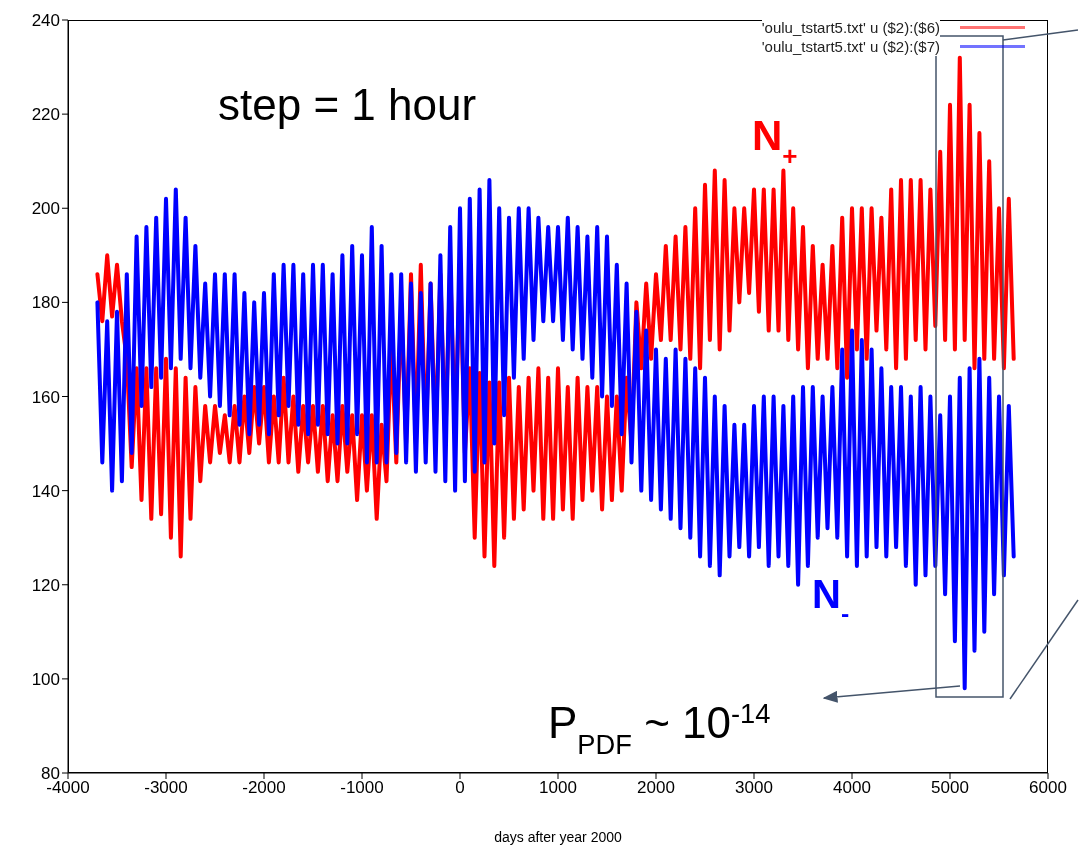 The height and width of the screenshot is (846, 1080). What do you see at coordinates (45, 21) in the screenshot?
I see `y-tick-label: 240` at bounding box center [45, 21].